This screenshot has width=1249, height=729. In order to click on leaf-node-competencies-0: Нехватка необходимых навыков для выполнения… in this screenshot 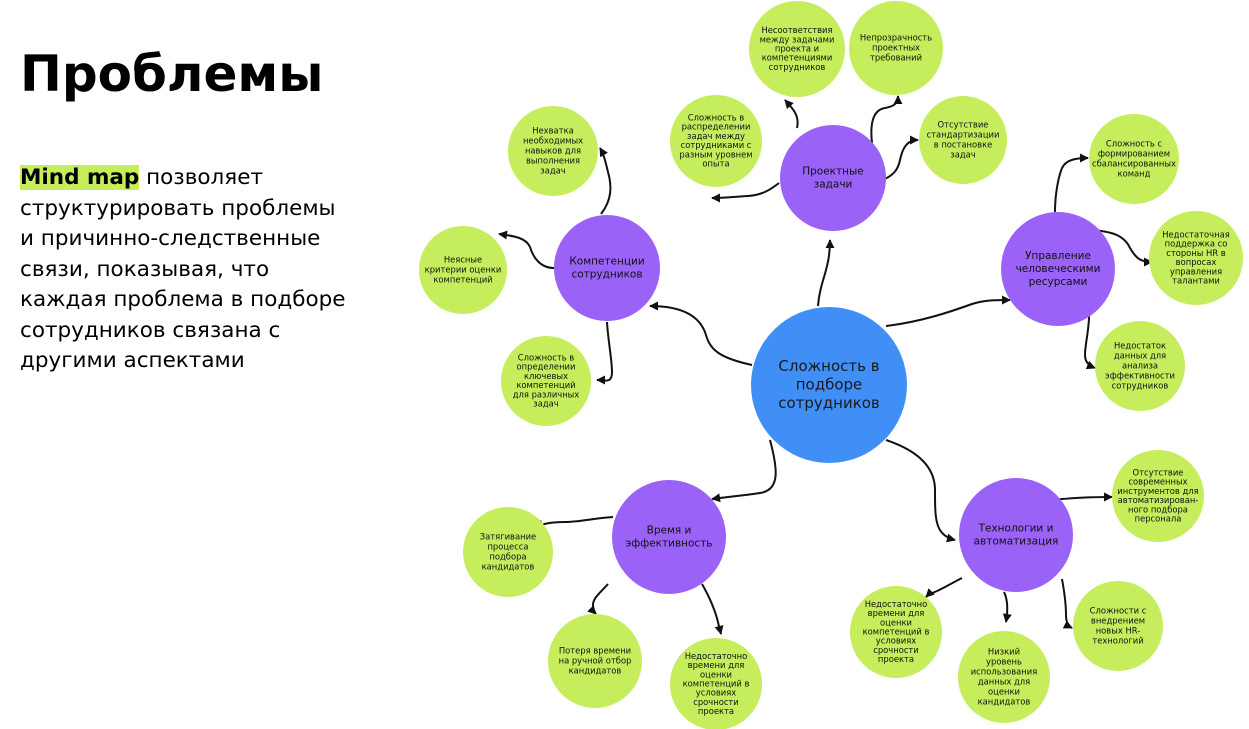, I will do `click(553, 151)`.